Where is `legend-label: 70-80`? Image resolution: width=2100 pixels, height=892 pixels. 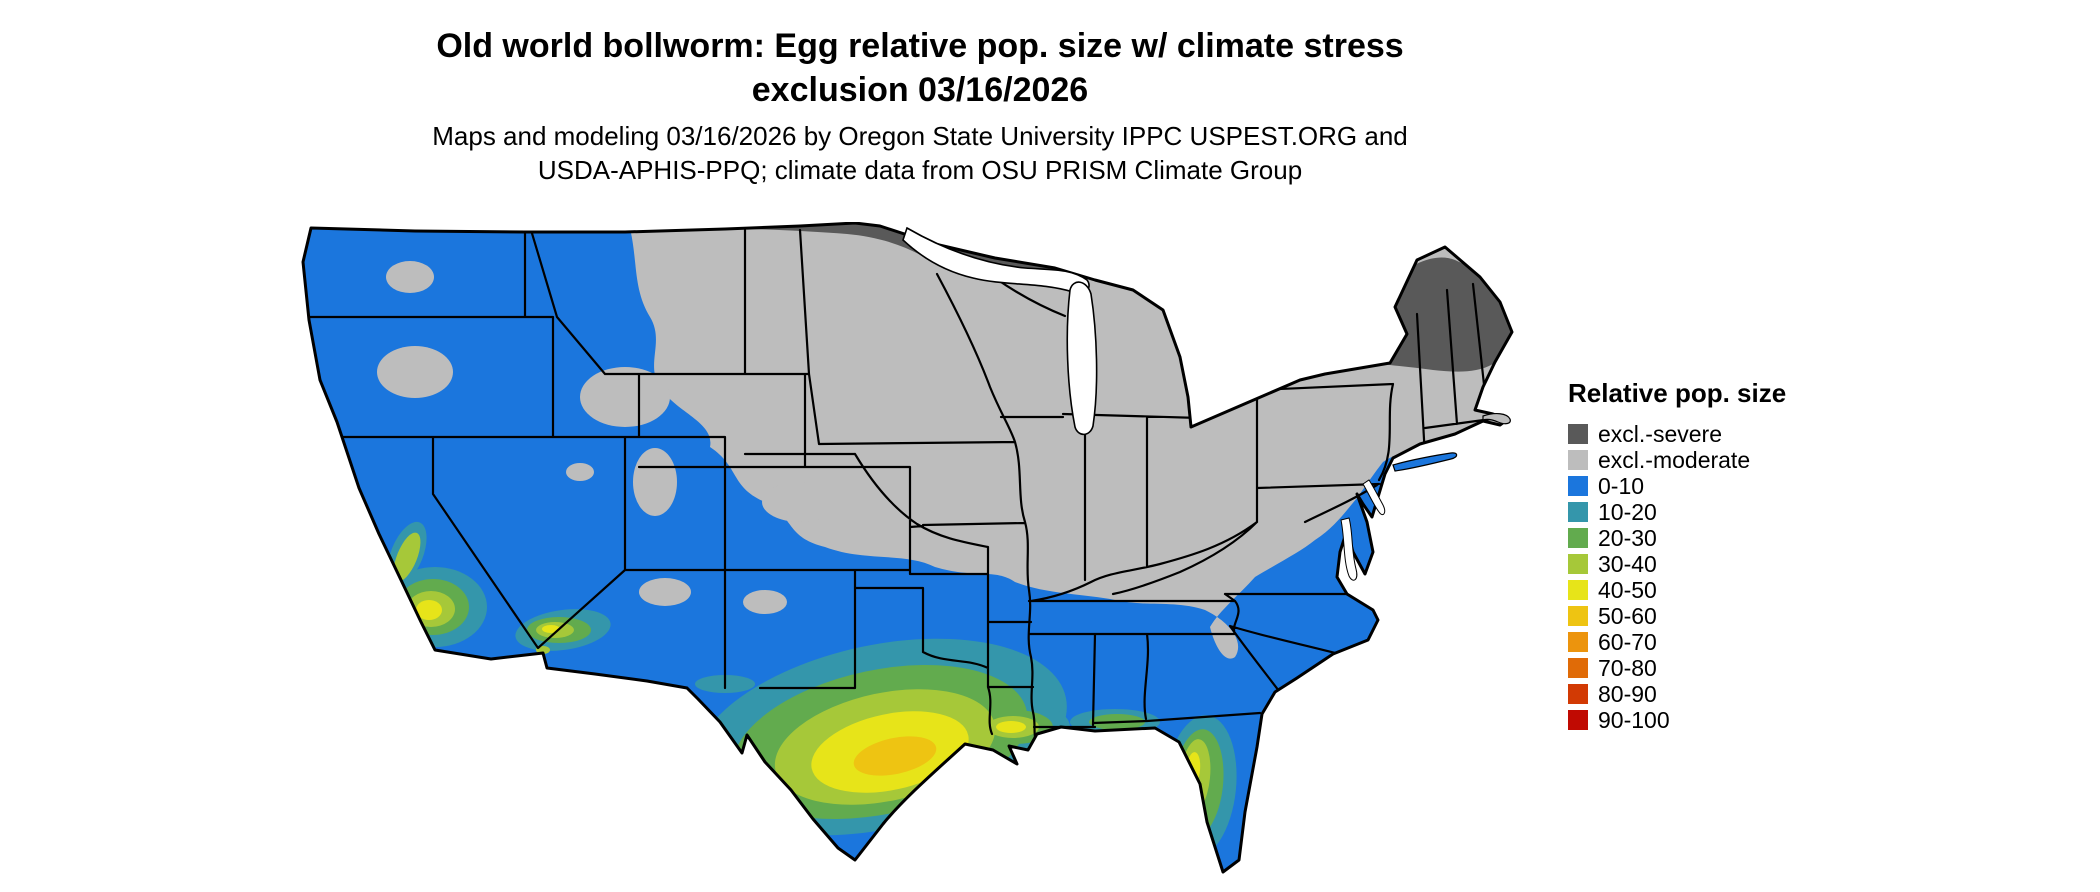
legend-label: 70-80 is located at coordinates (1627, 667).